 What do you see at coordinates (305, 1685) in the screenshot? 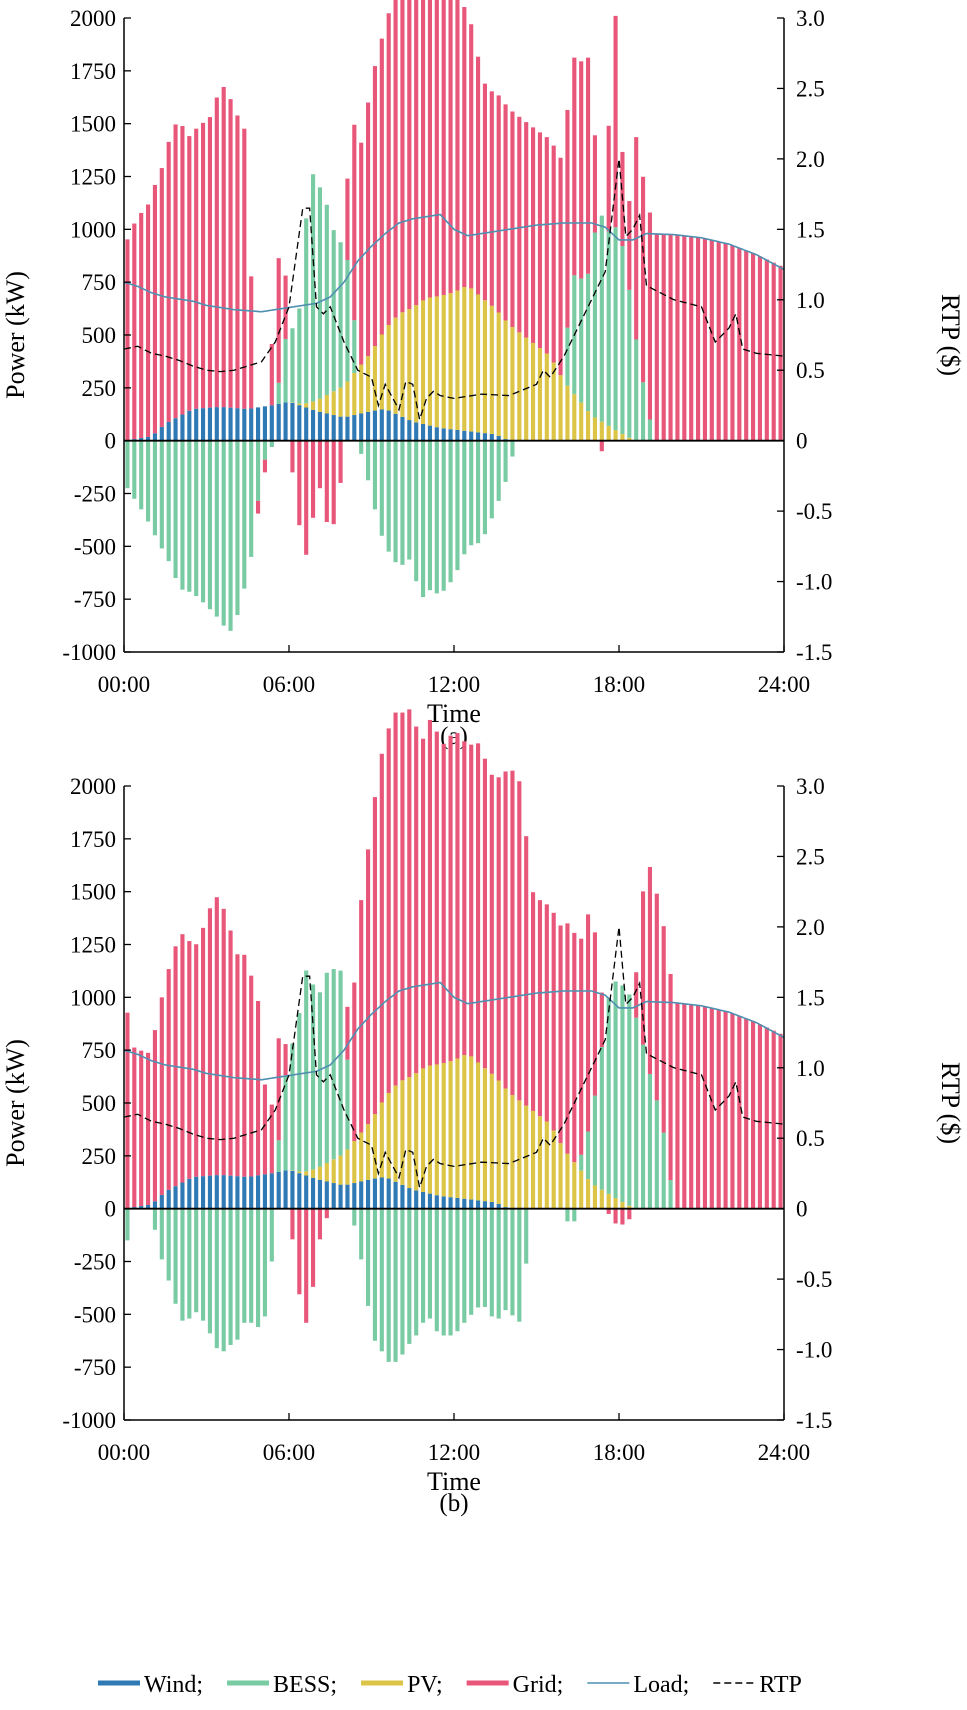
I see `legend-label-bess: BESS;` at bounding box center [305, 1685].